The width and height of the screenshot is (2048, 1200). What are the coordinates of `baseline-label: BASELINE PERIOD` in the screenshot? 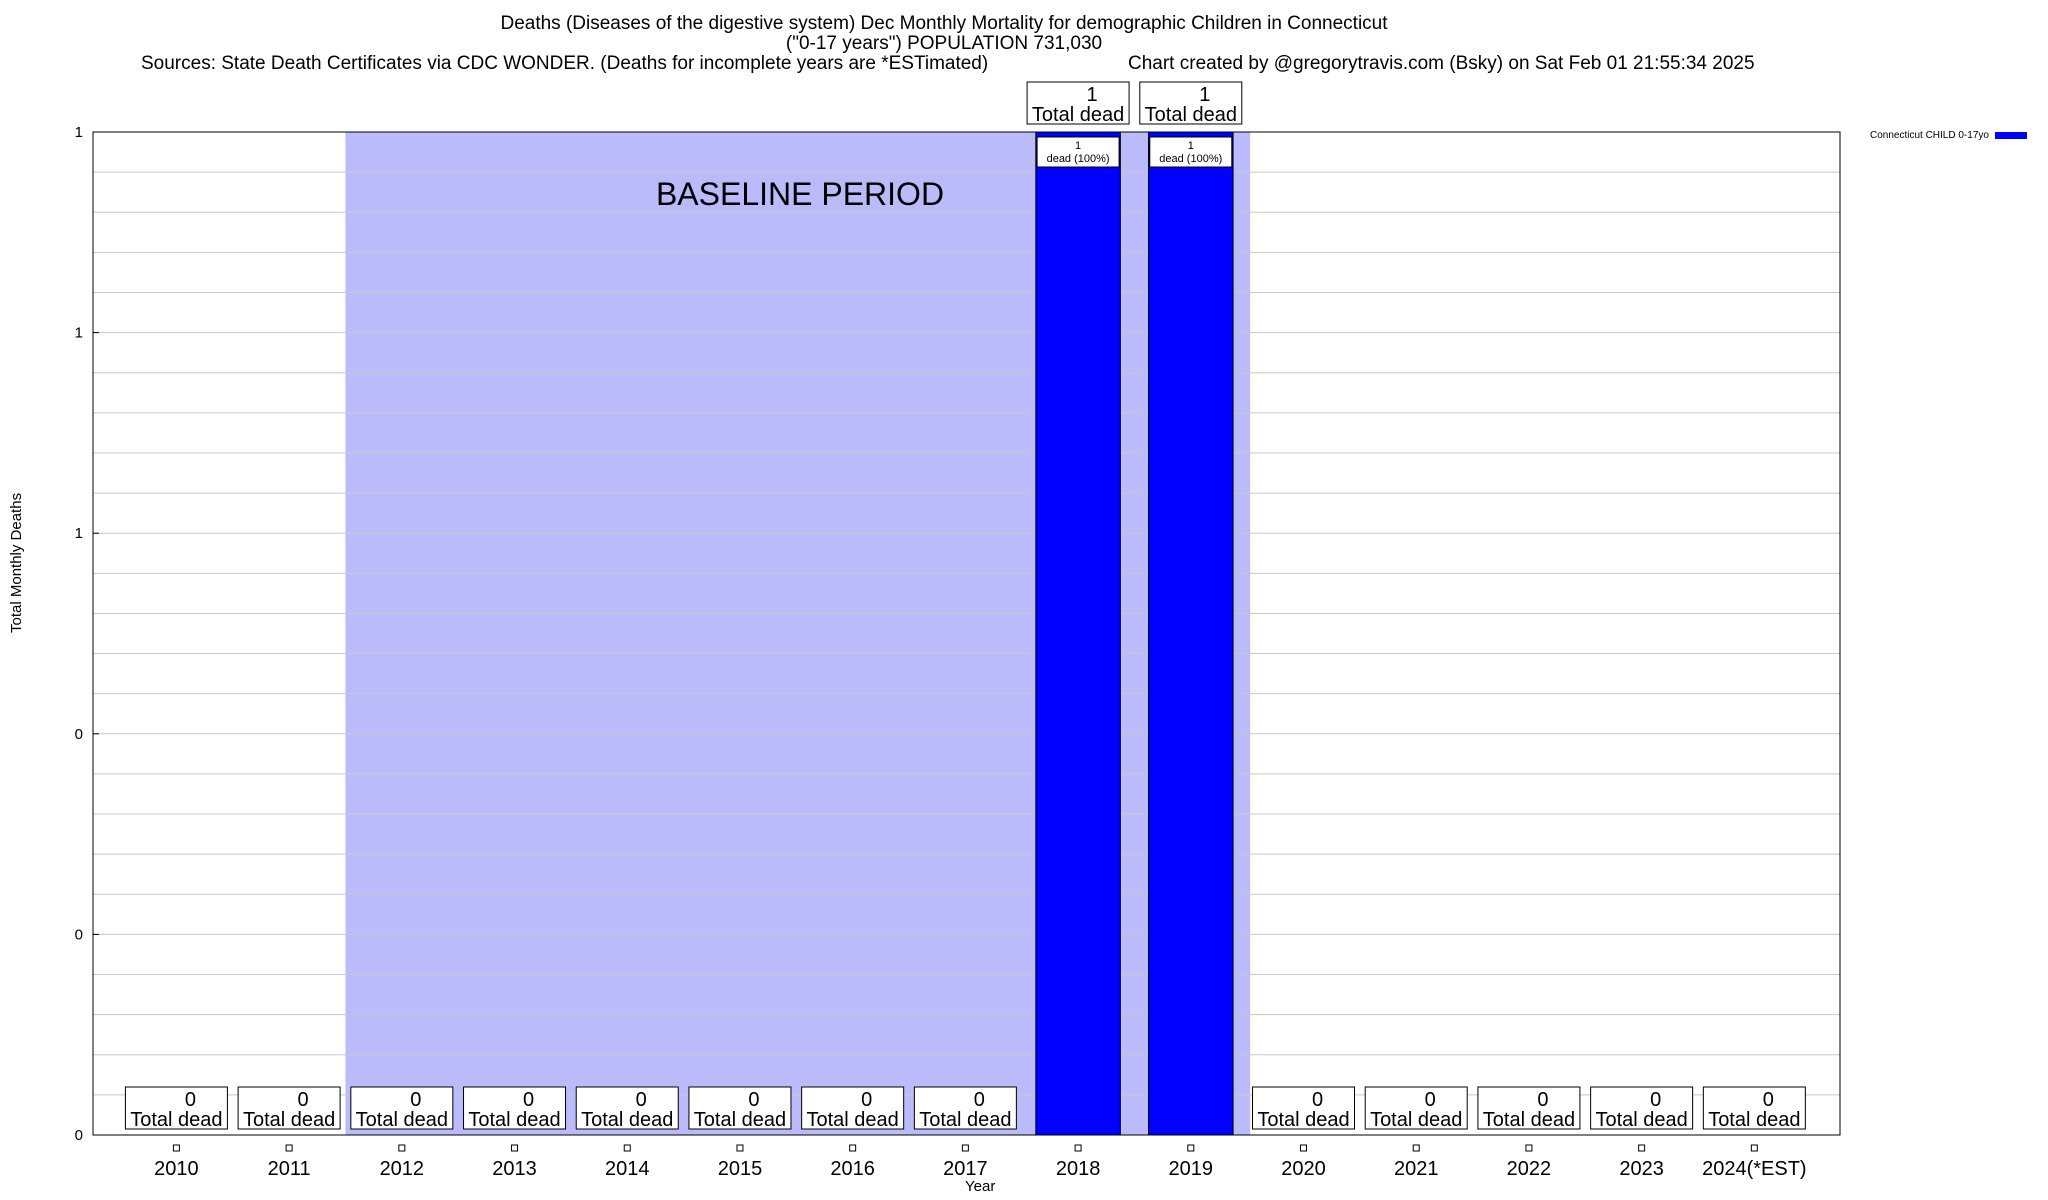 It's located at (800, 194).